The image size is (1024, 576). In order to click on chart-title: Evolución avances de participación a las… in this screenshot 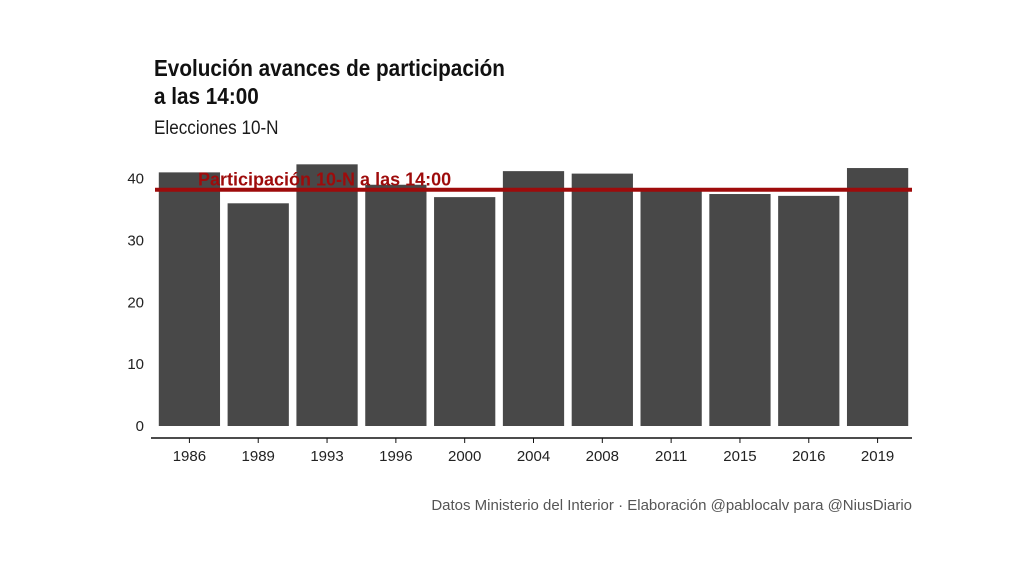, I will do `click(329, 82)`.